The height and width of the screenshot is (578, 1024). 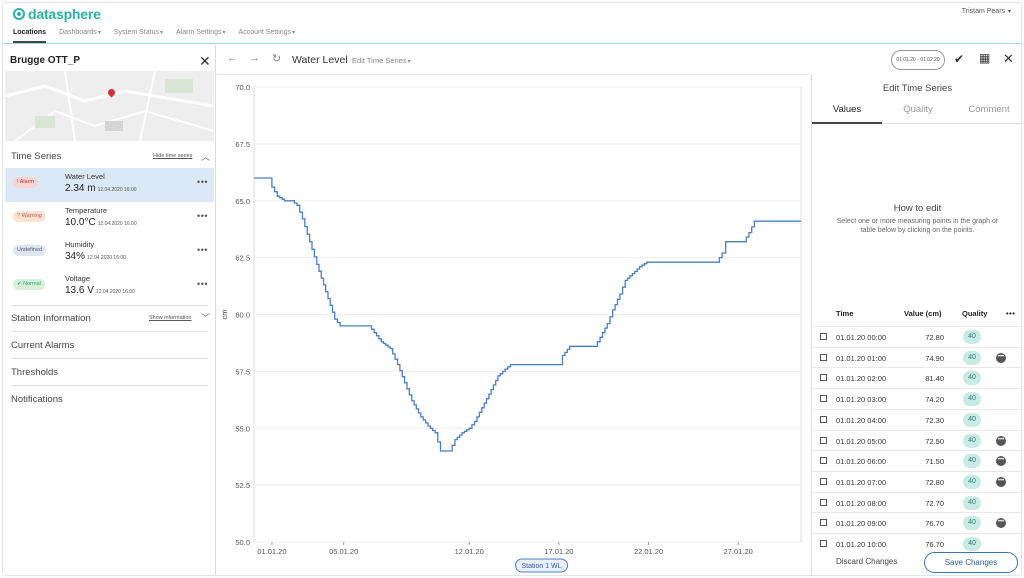 What do you see at coordinates (51, 318) in the screenshot?
I see `station-info-header: Station Information` at bounding box center [51, 318].